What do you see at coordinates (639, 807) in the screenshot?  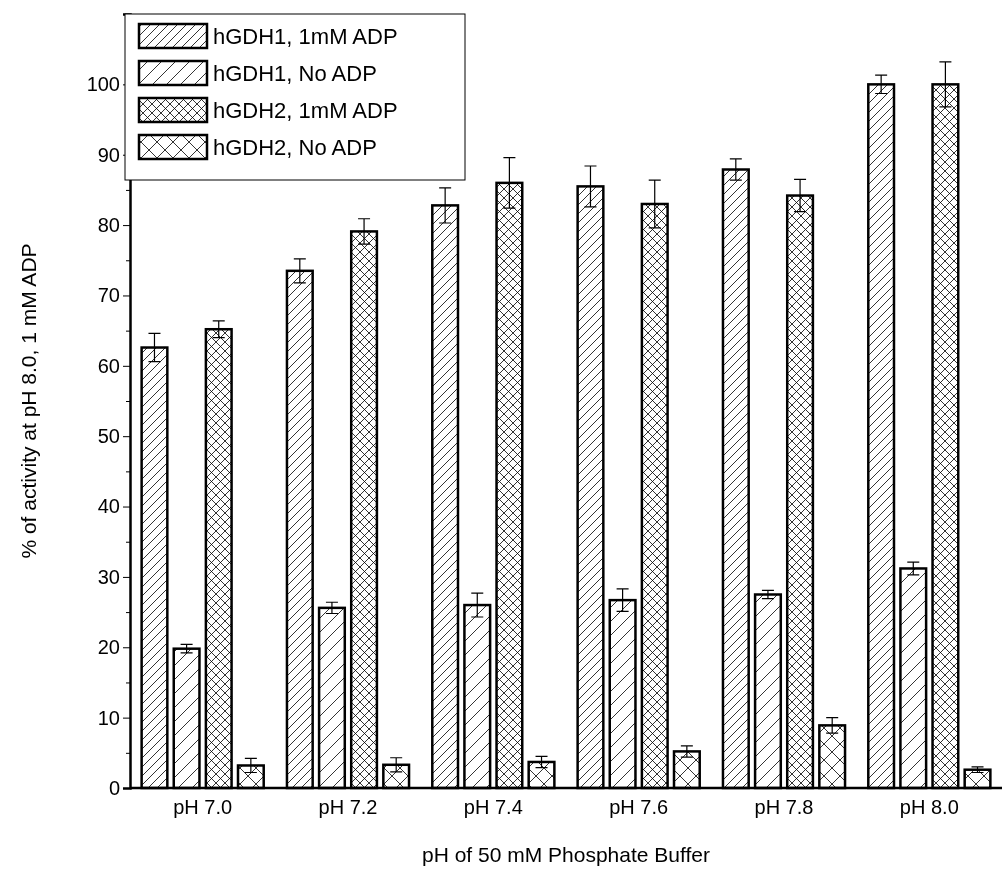 I see `x-tick-label: pH 7.6` at bounding box center [639, 807].